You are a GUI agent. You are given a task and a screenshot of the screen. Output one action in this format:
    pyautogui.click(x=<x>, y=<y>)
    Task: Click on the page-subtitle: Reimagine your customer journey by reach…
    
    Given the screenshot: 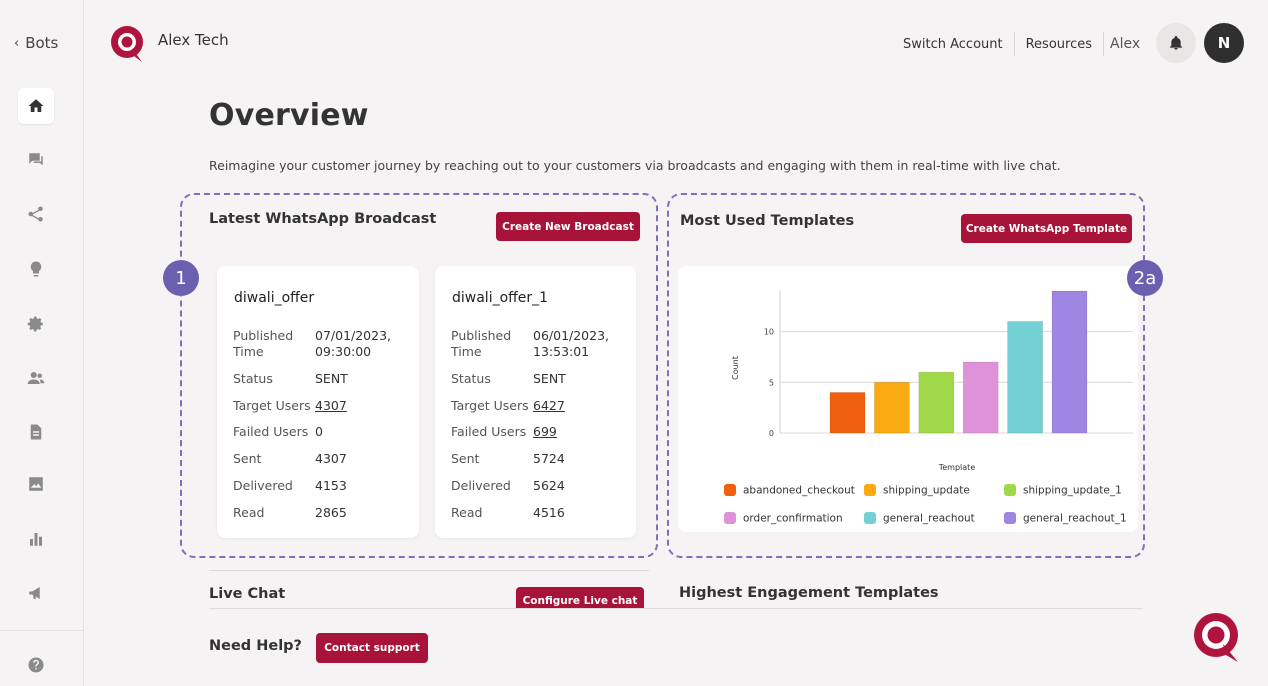 What is the action you would take?
    pyautogui.click(x=635, y=165)
    